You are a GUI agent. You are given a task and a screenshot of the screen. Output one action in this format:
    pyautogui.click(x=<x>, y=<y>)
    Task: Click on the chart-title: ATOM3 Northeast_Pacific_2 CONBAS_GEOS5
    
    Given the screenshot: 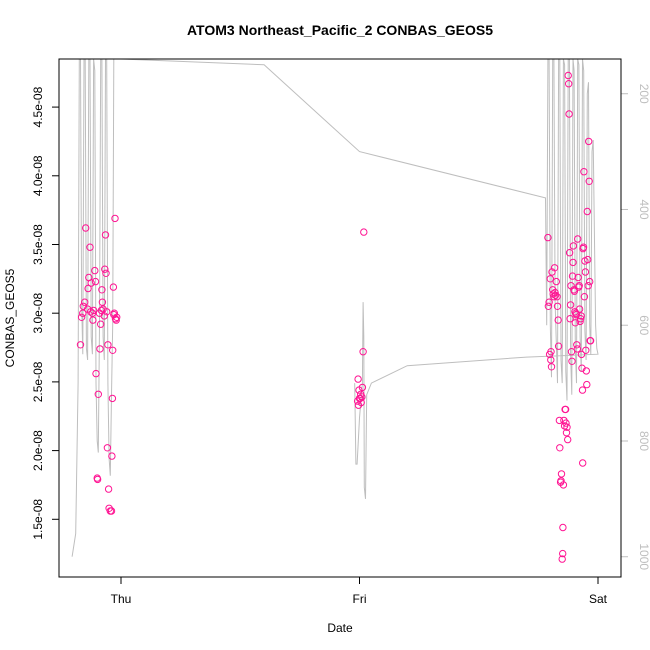 What is the action you would take?
    pyautogui.click(x=340, y=30)
    